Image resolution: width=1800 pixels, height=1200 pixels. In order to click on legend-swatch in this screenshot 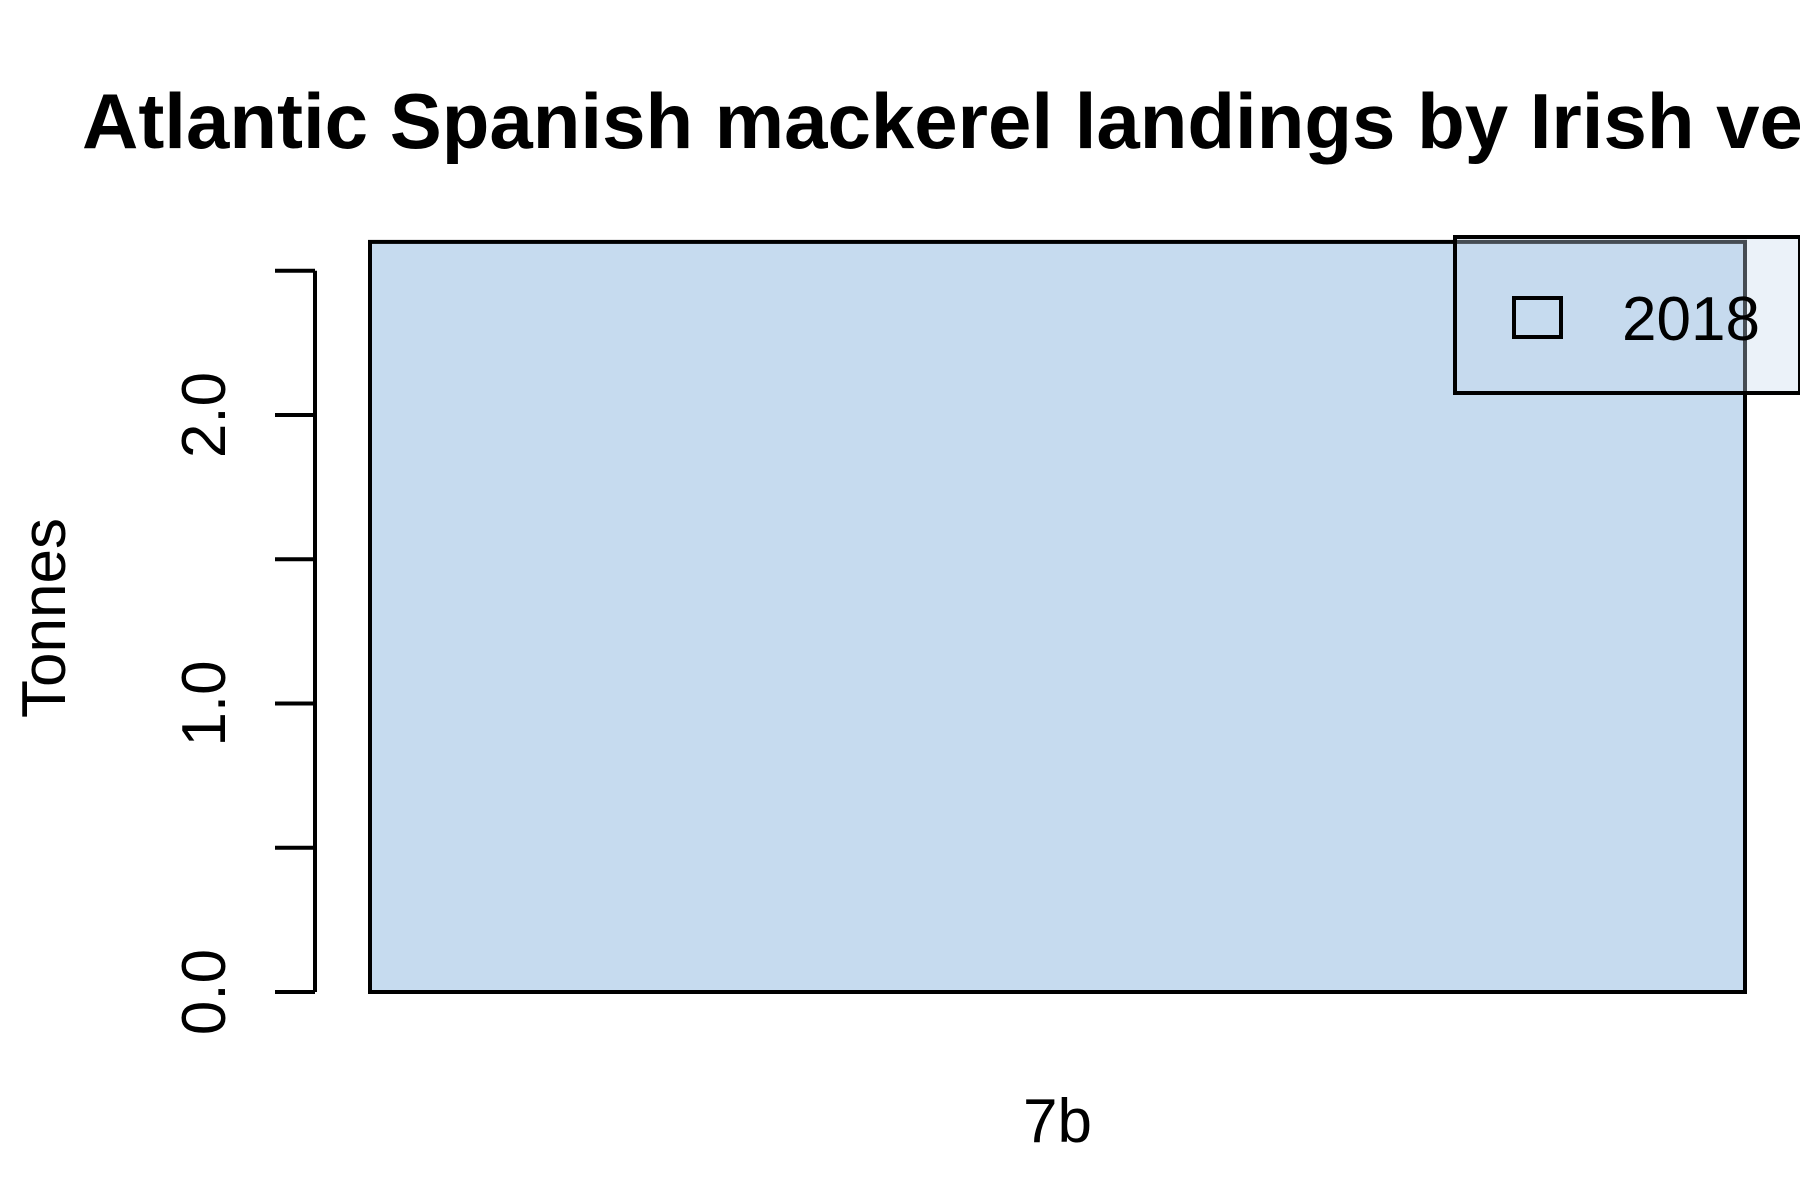, I will do `click(1537, 317)`.